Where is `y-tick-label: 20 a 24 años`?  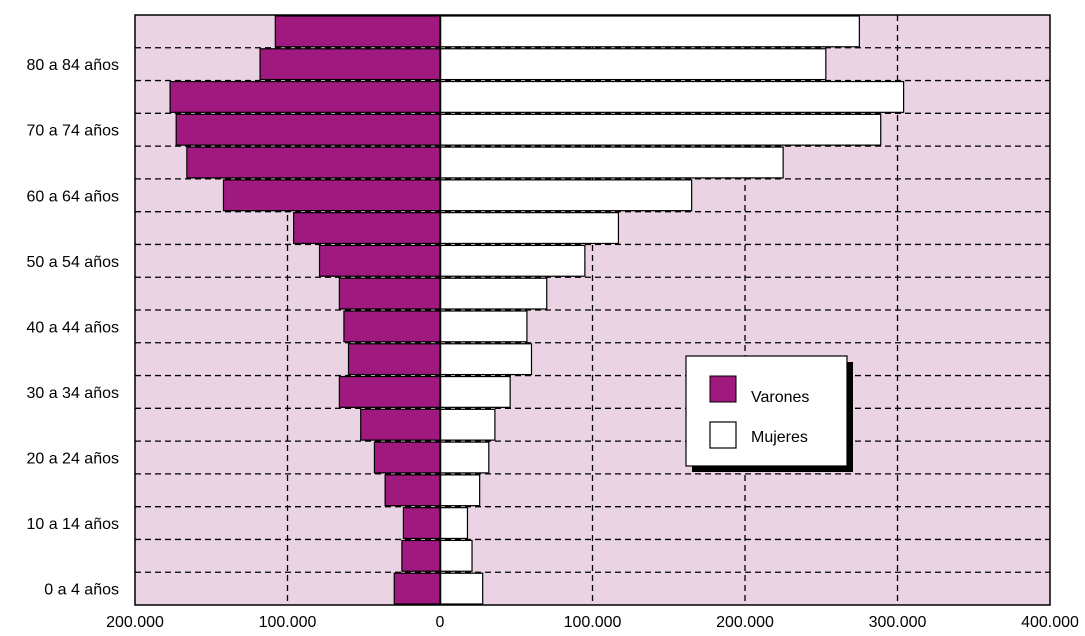 y-tick-label: 20 a 24 años is located at coordinates (72, 459).